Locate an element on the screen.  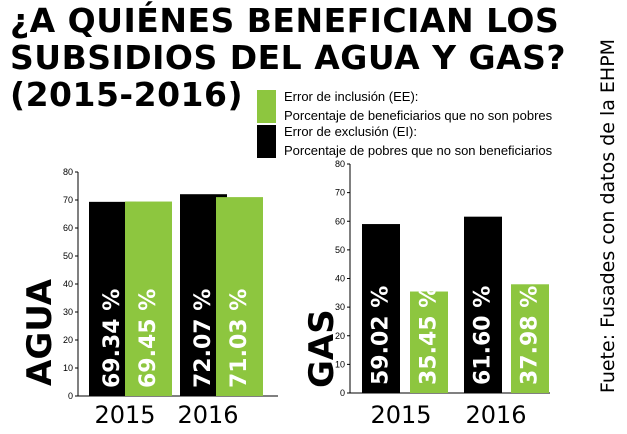
data-label: 61.60 % is located at coordinates (483, 335).